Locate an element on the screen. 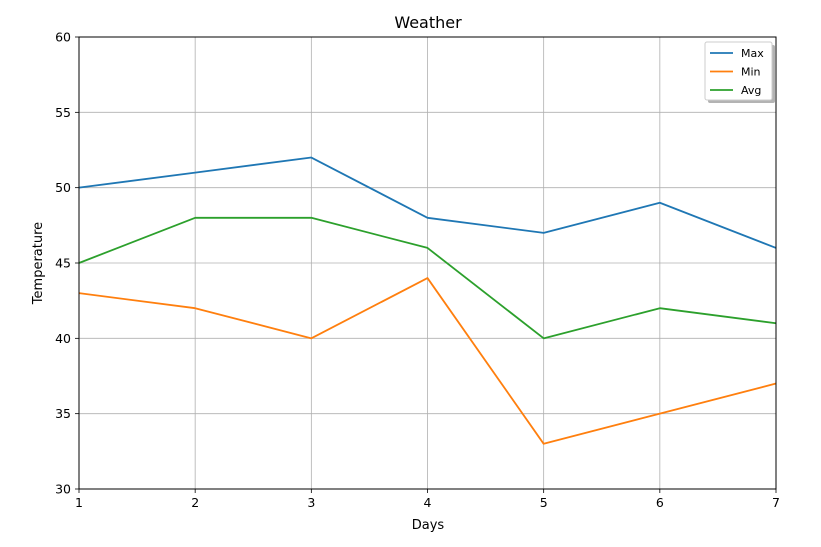 The width and height of the screenshot is (821, 547). x-axis-label: Days is located at coordinates (428, 525).